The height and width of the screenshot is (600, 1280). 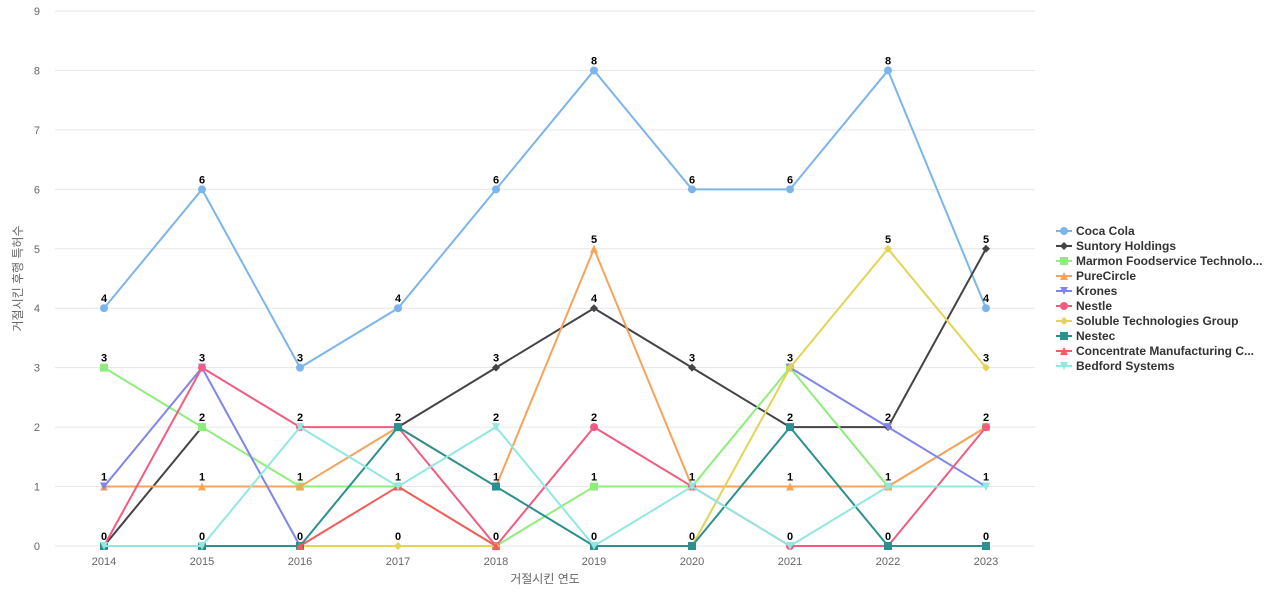 I want to click on y-tick-label: 0, so click(x=37, y=547).